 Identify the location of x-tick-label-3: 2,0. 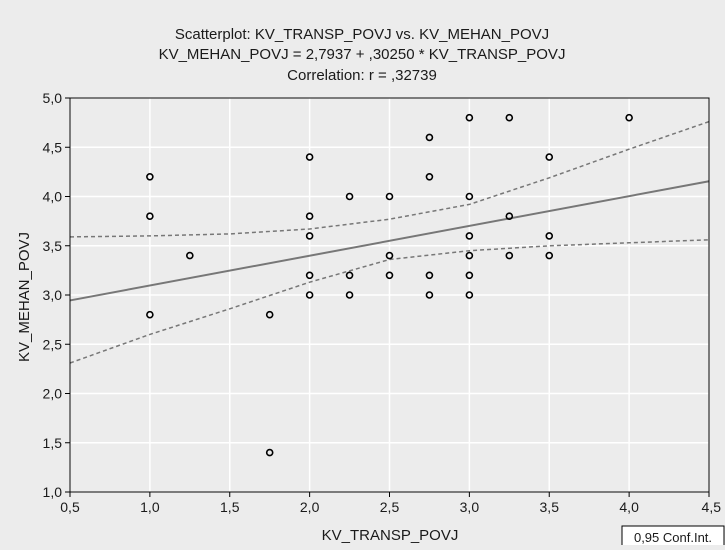
(310, 507).